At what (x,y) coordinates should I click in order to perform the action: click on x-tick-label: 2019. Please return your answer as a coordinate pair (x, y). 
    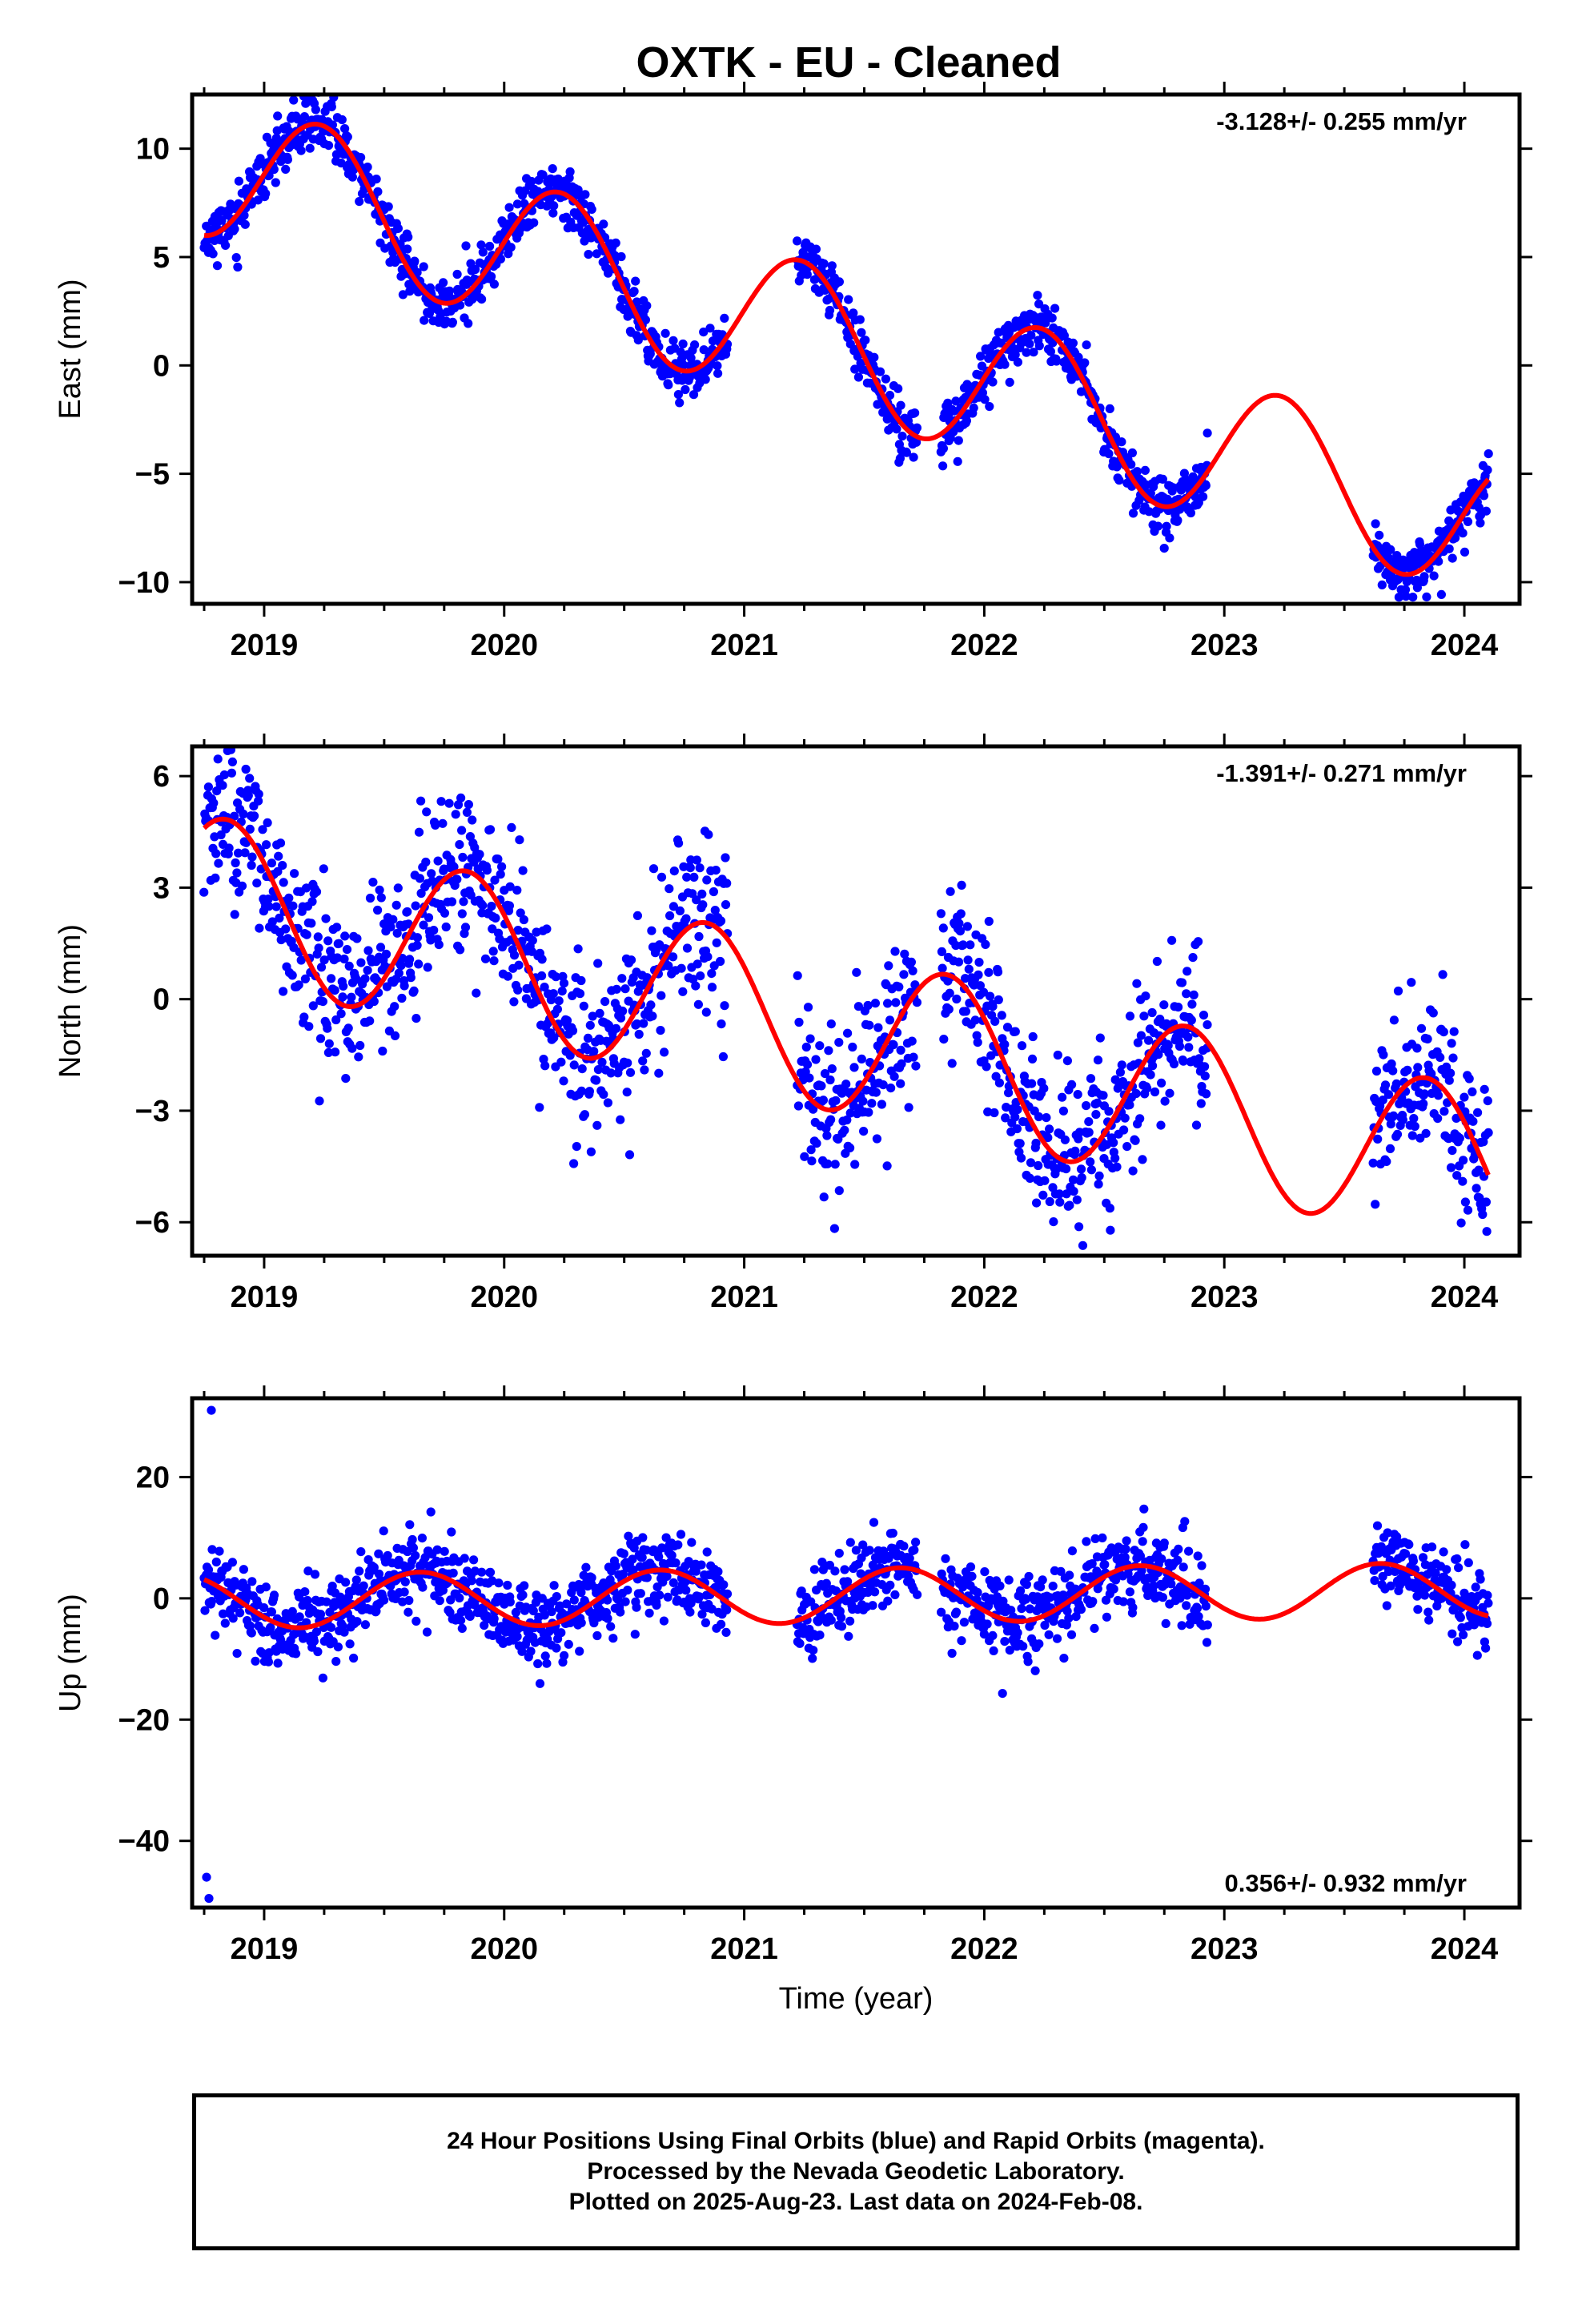
    Looking at the image, I should click on (265, 645).